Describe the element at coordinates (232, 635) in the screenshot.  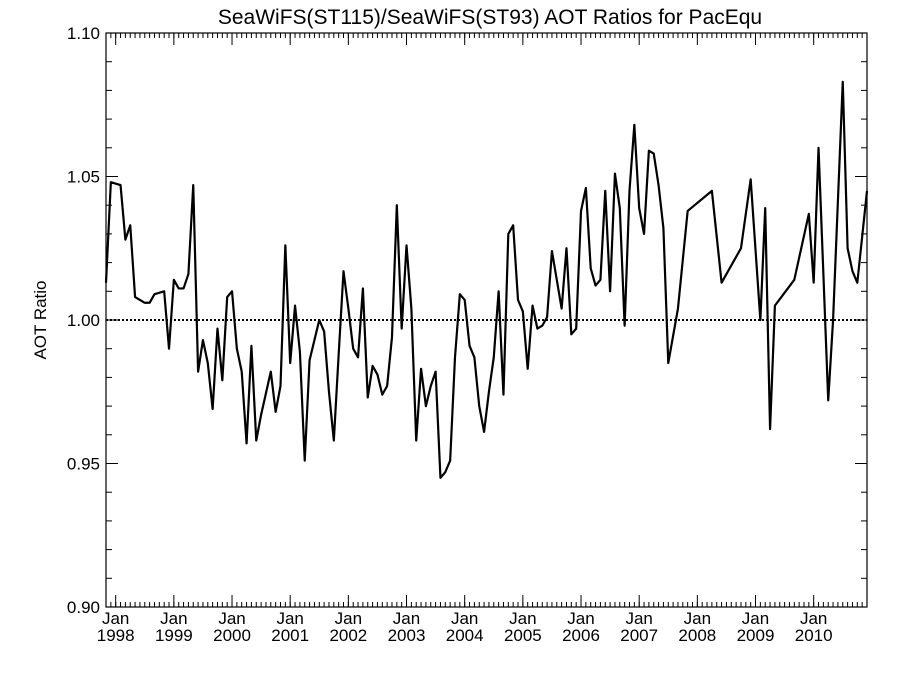
I see `x-tick-year-label: 2000` at that location.